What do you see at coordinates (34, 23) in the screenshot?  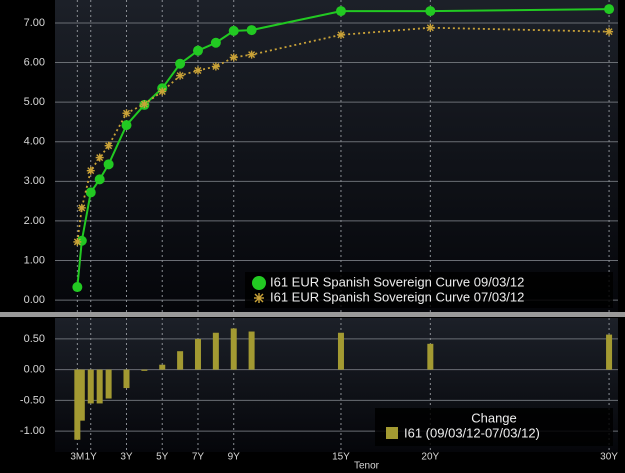 I see `y-tick-label: 7.00` at bounding box center [34, 23].